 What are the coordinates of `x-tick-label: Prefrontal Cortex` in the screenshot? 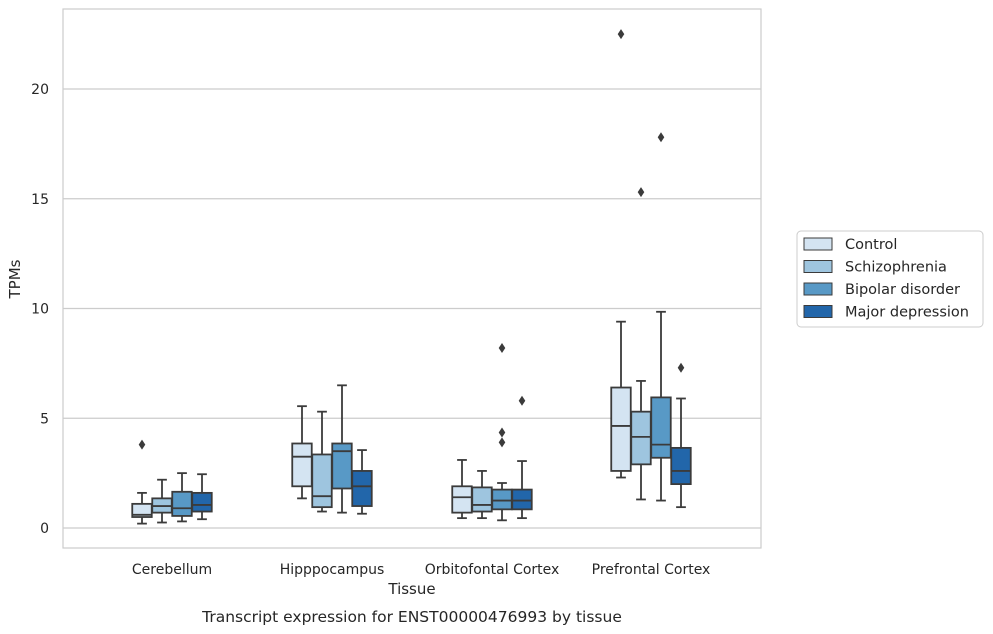 It's located at (651, 570).